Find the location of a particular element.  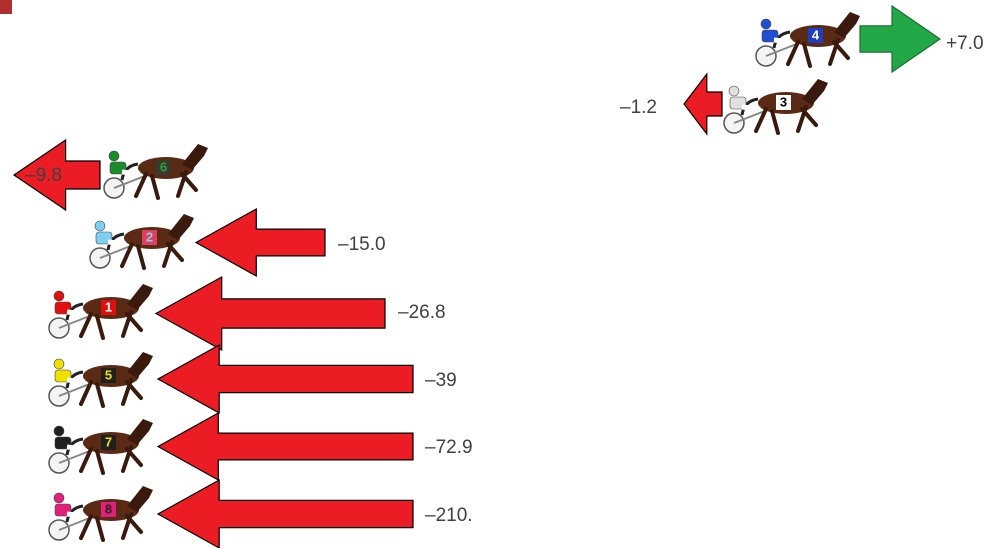

horse-number: 8 is located at coordinates (108, 508).